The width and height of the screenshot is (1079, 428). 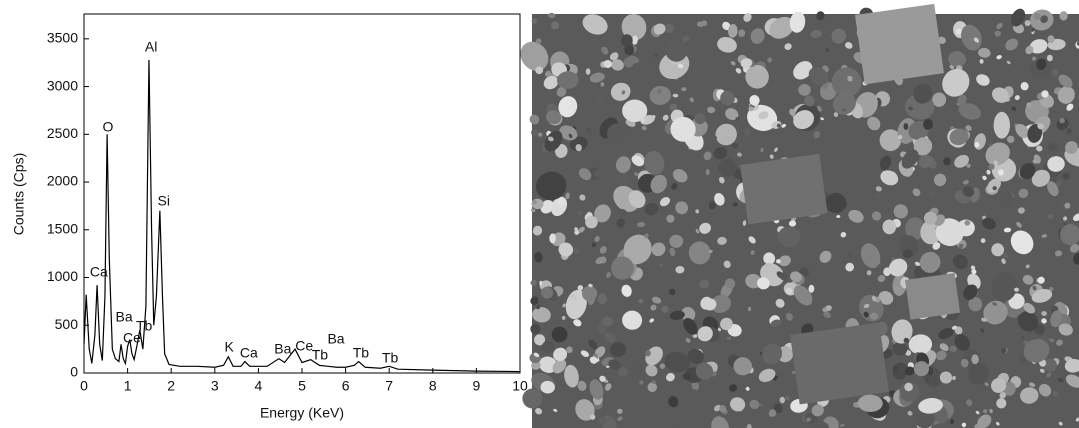 What do you see at coordinates (151, 46) in the screenshot?
I see `peak-label: Al` at bounding box center [151, 46].